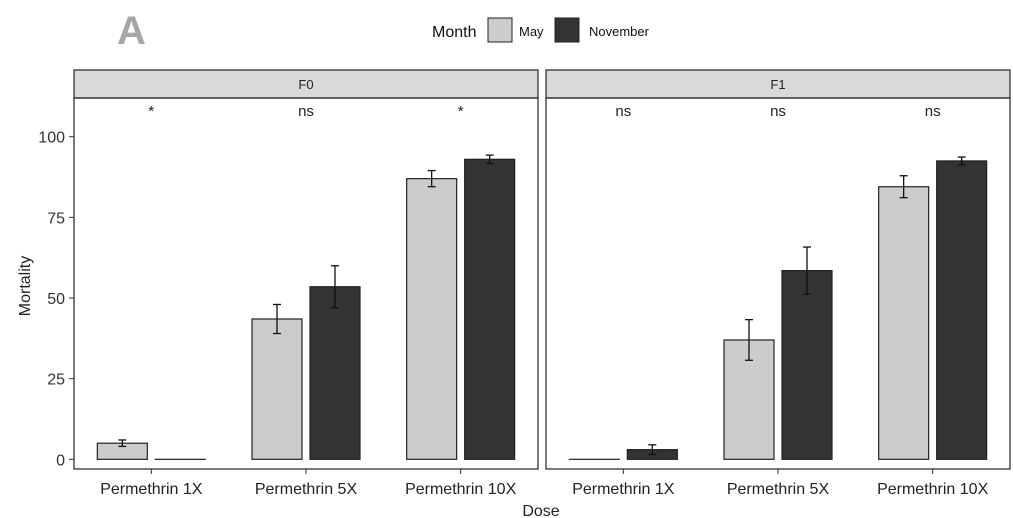 This screenshot has height=518, width=1013. I want to click on legend: Month May November, so click(541, 30).